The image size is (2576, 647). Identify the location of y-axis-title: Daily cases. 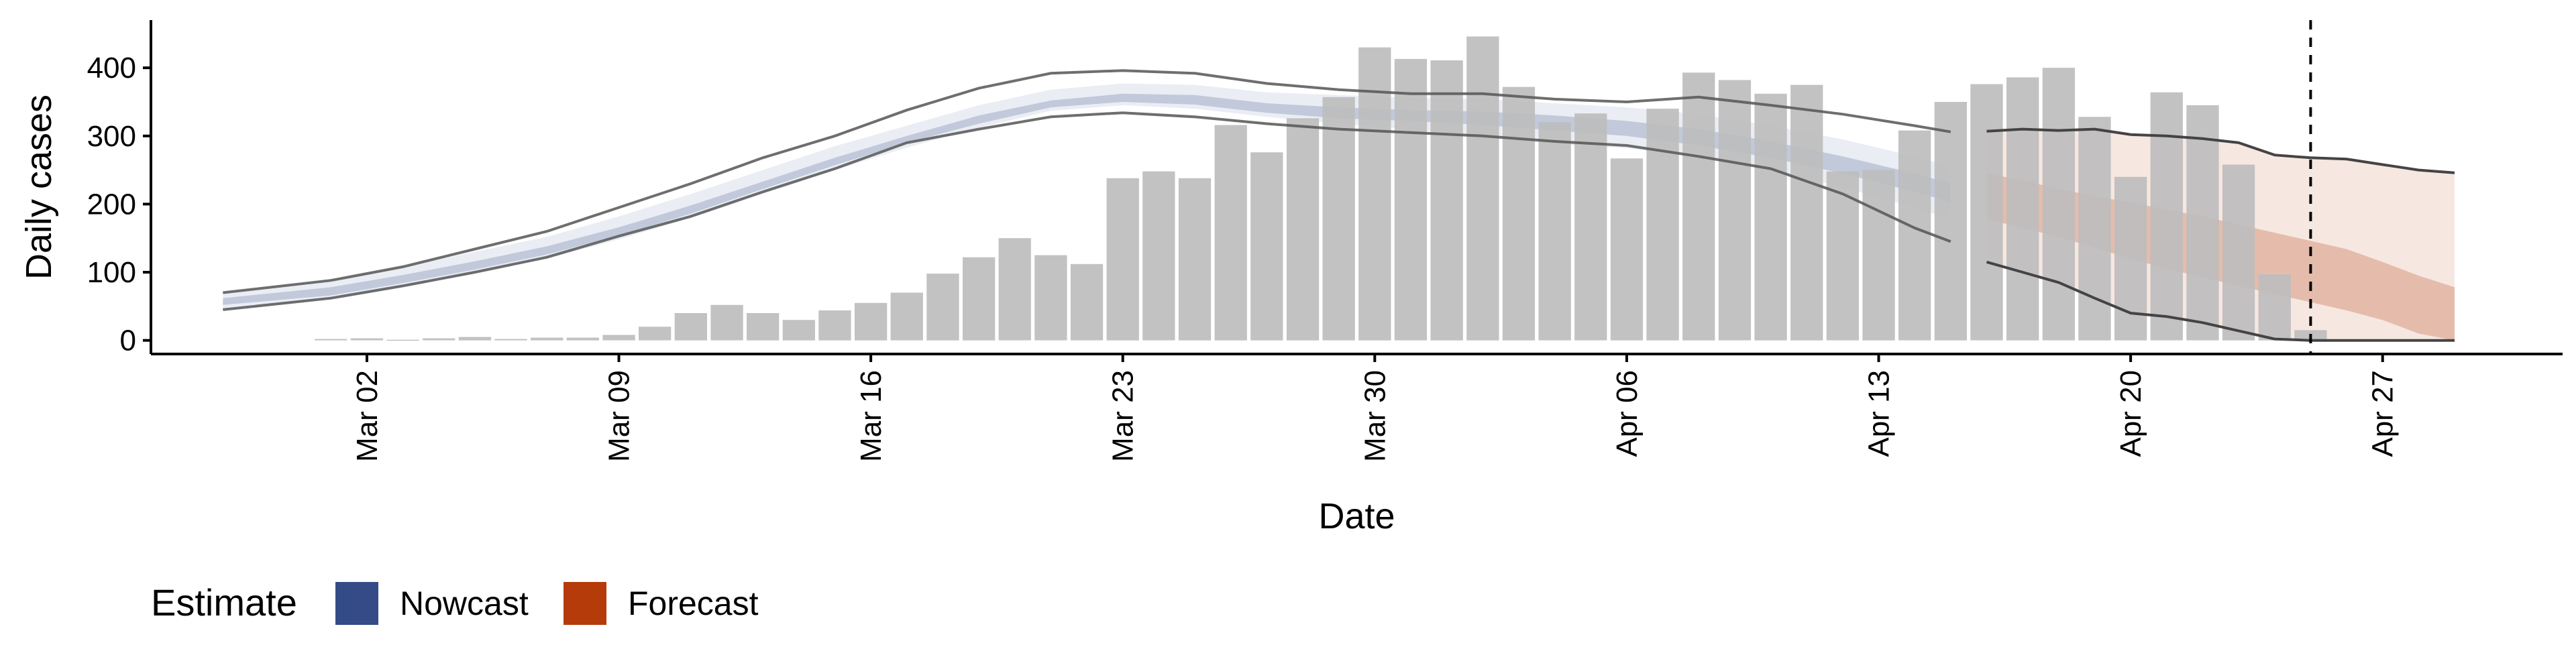
(39, 187).